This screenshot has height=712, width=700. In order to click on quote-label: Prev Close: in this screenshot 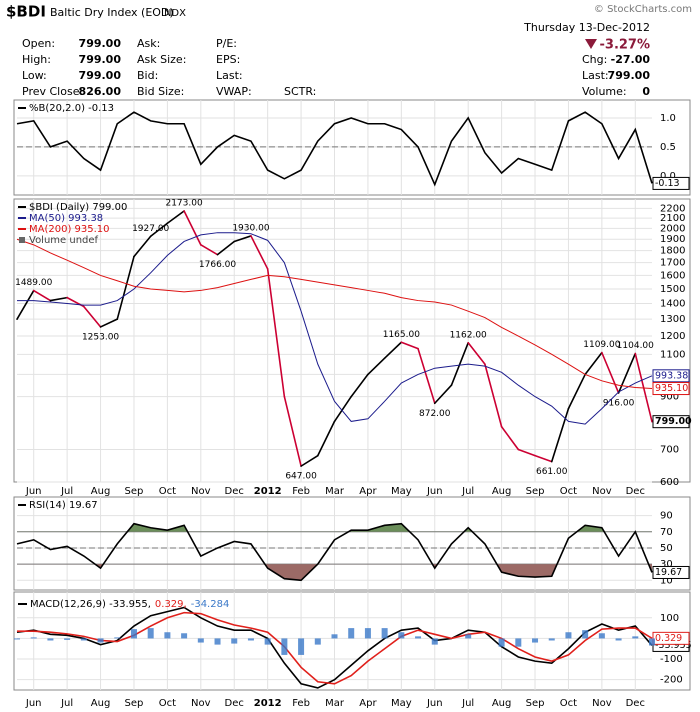, I will do `click(52, 91)`.